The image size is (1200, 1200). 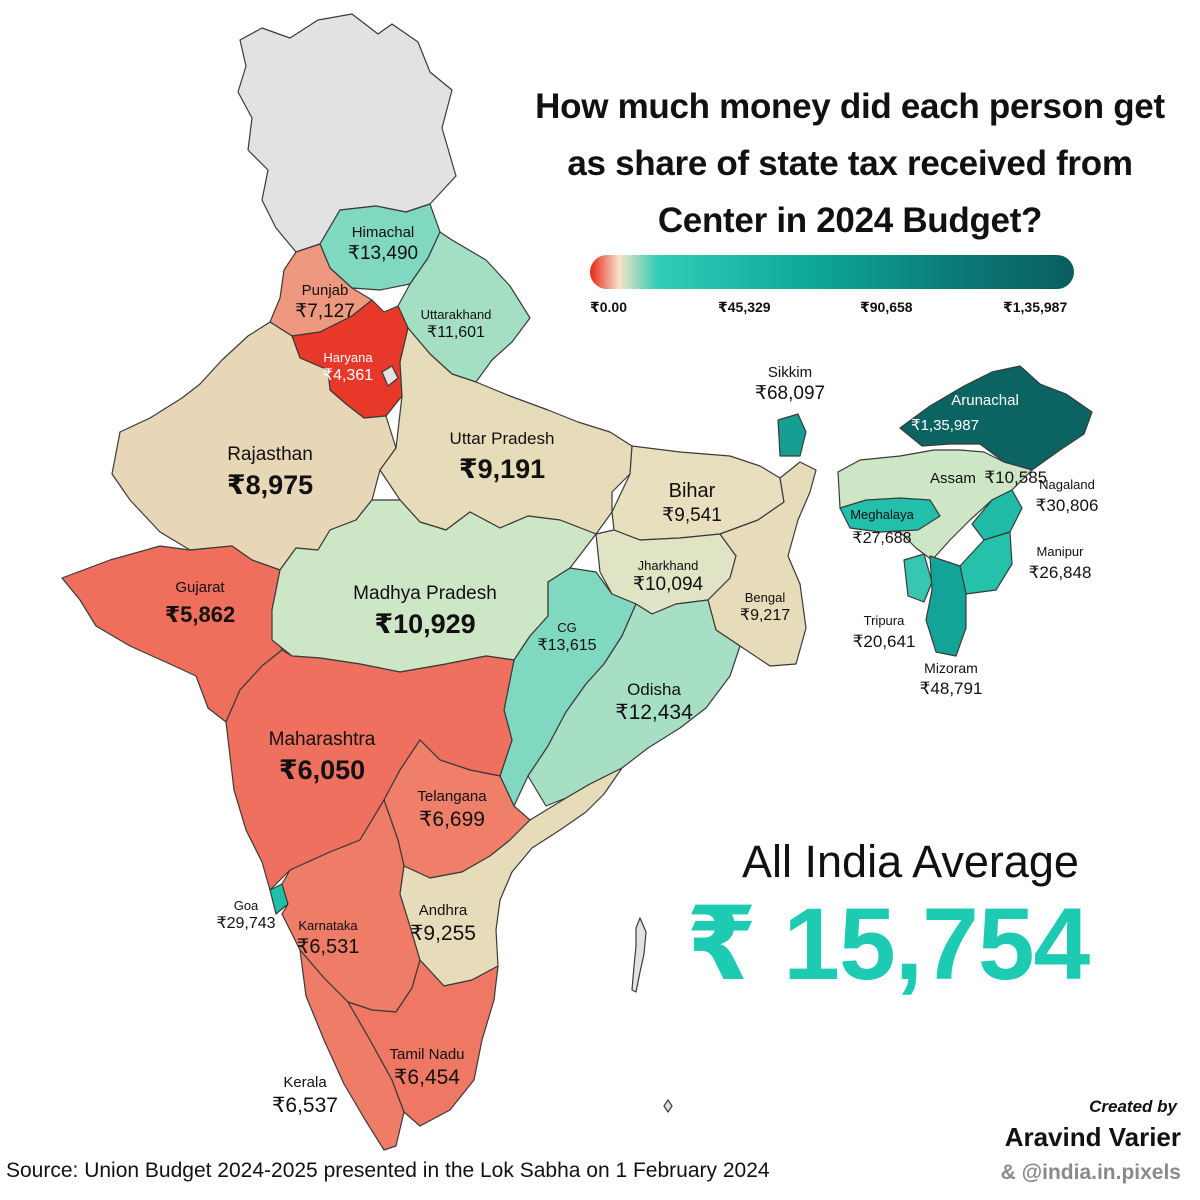 I want to click on label-nagaland: Nagaland ₹30,806, so click(x=1067, y=496).